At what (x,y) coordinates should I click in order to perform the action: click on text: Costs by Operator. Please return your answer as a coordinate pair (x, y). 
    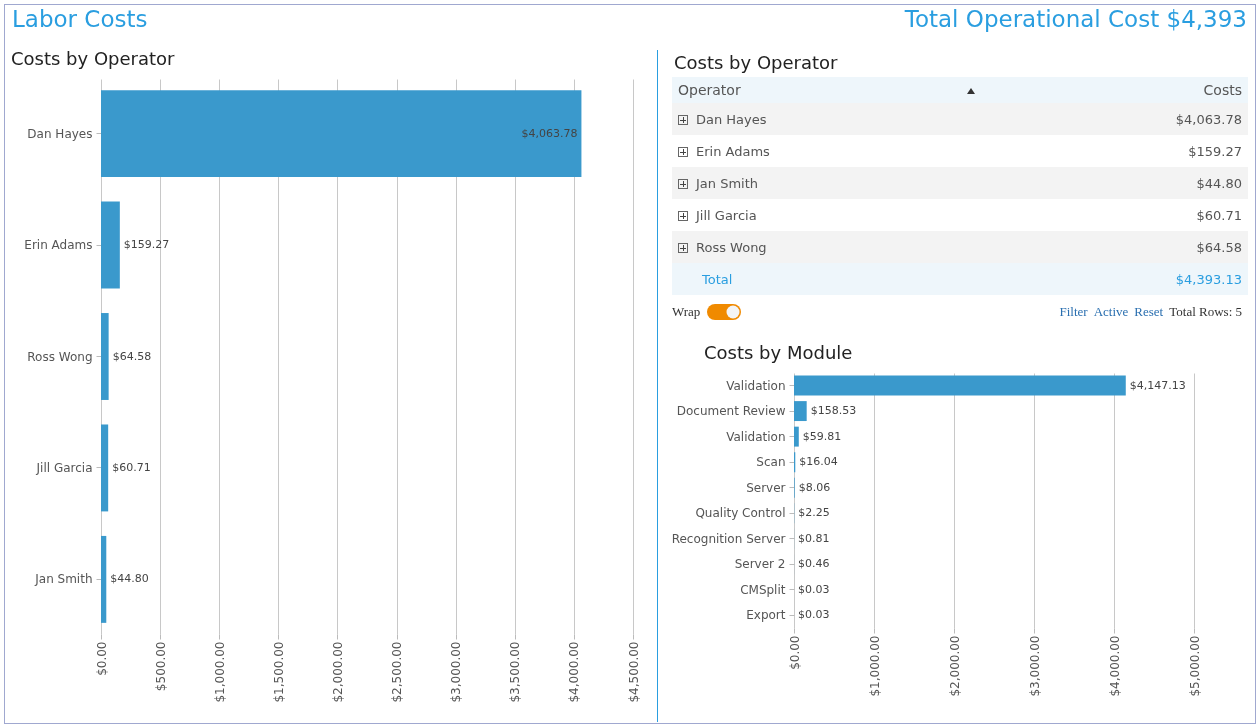
    Looking at the image, I should click on (756, 62).